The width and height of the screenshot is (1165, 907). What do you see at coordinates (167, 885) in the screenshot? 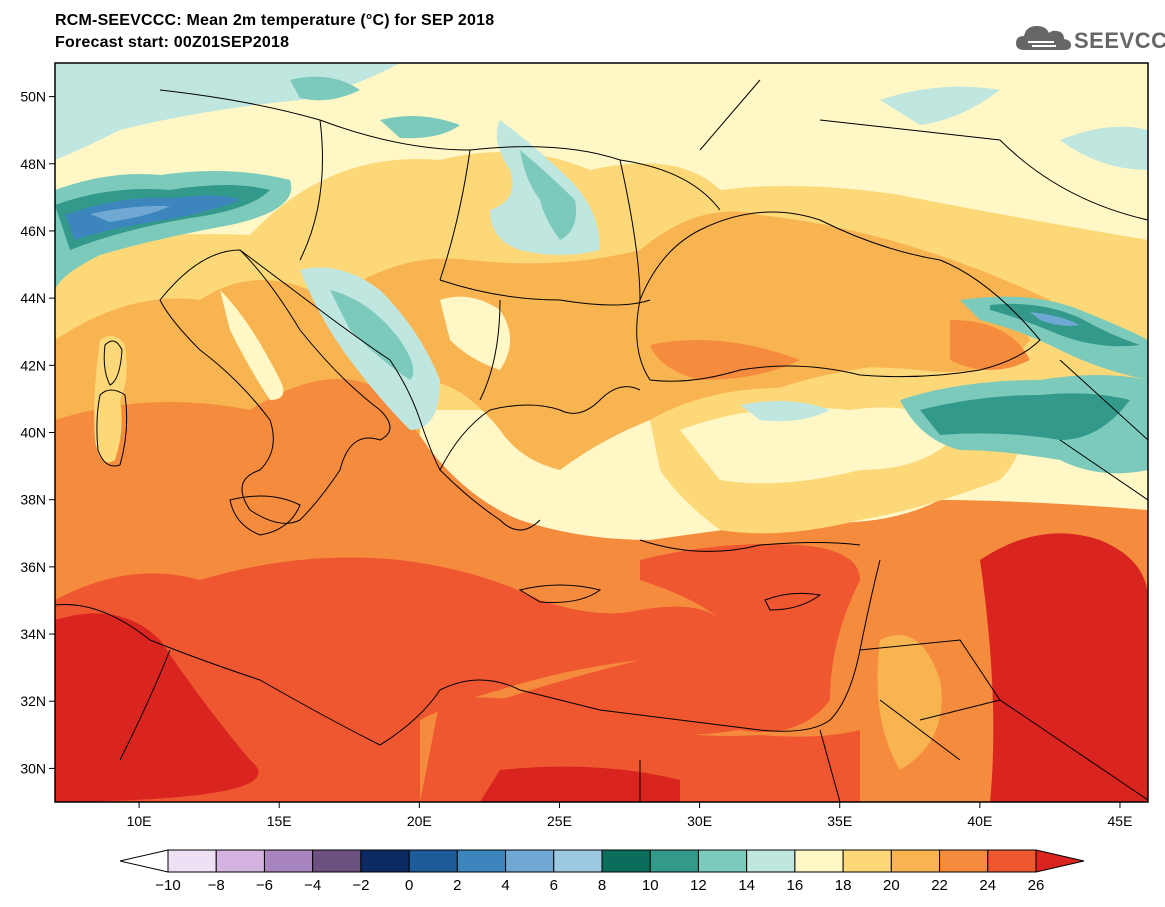
I see `colorbar-label: −10` at bounding box center [167, 885].